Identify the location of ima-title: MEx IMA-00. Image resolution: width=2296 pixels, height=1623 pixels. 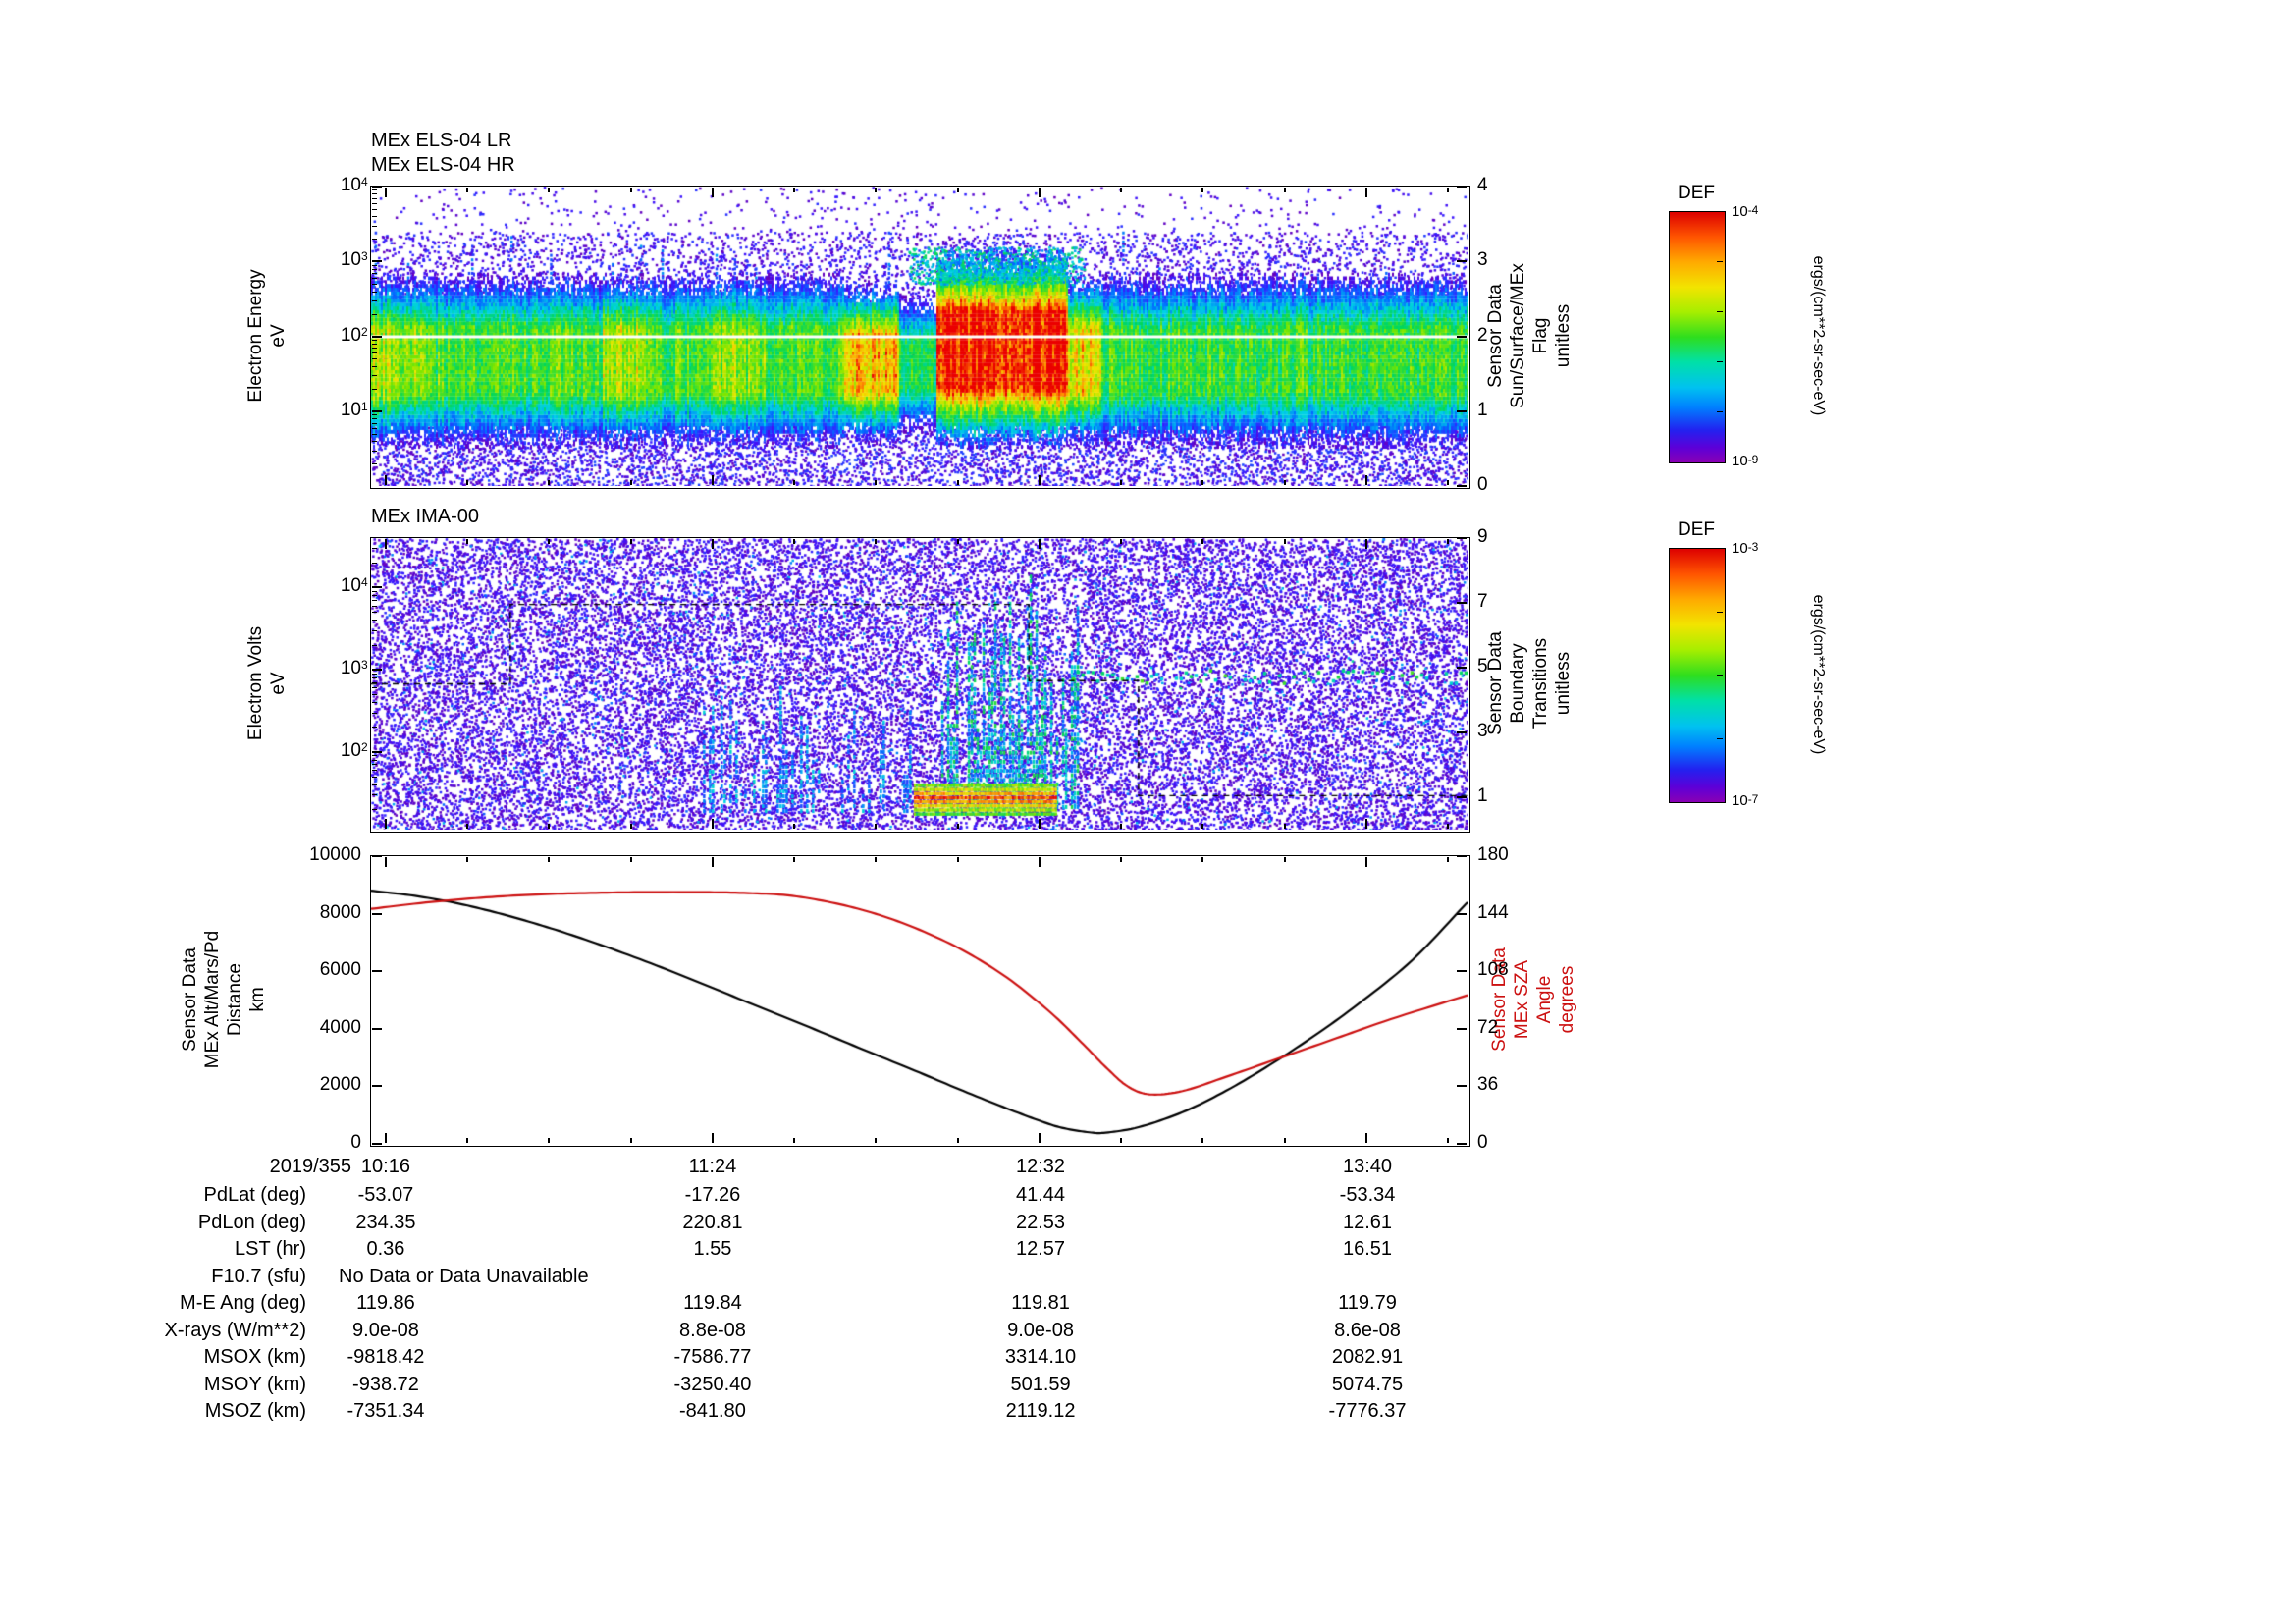
(426, 517).